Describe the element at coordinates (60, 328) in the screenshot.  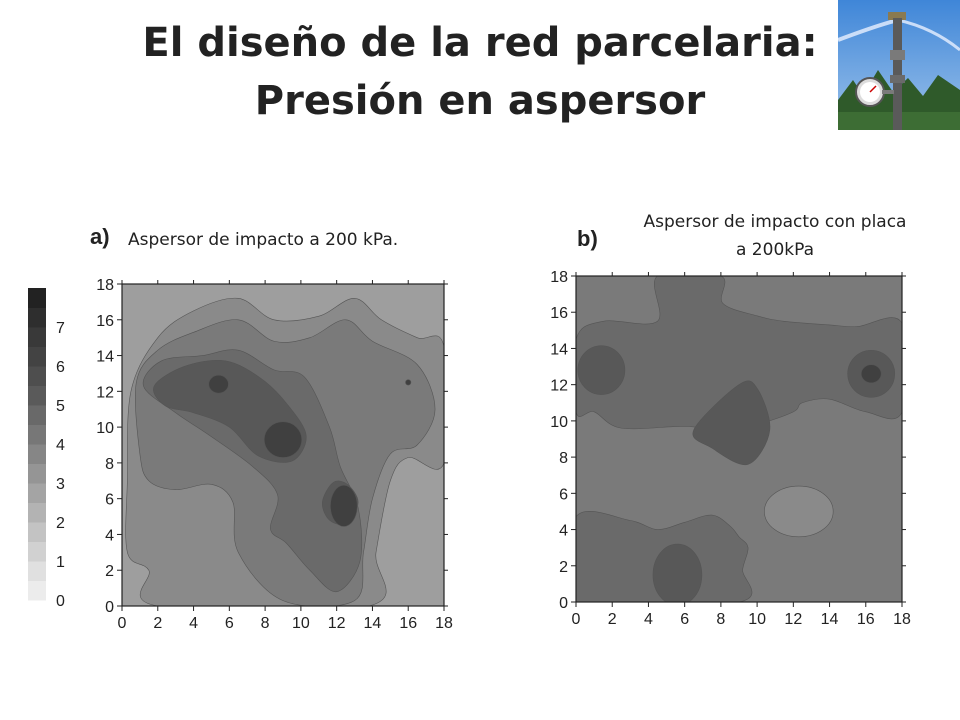
I see `colorbar-tick-label: 7` at that location.